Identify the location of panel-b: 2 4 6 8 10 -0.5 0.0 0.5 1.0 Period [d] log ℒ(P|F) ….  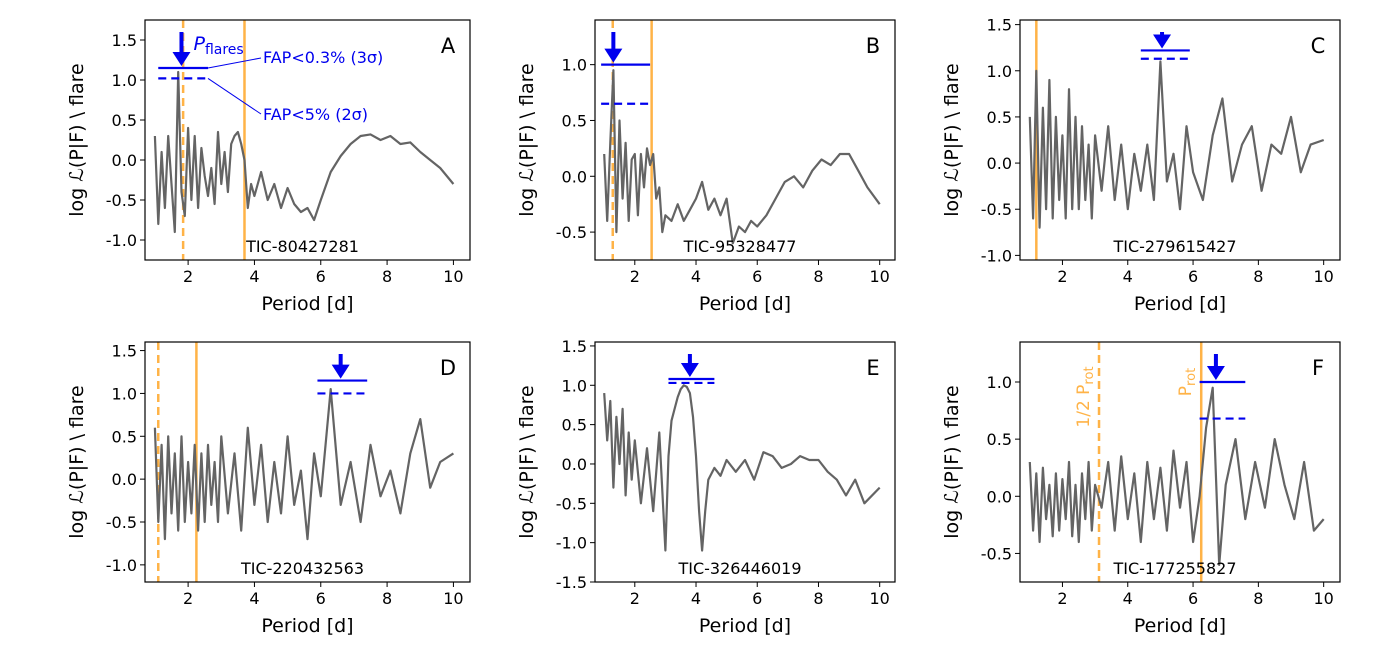
(706, 167).